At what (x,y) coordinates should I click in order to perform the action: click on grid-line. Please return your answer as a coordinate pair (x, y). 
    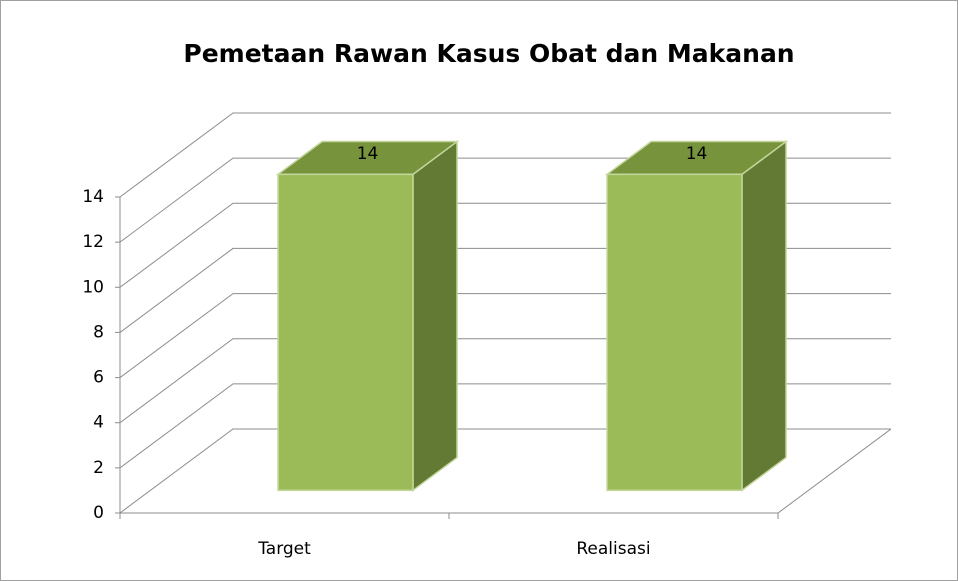
    Looking at the image, I should click on (505, 155).